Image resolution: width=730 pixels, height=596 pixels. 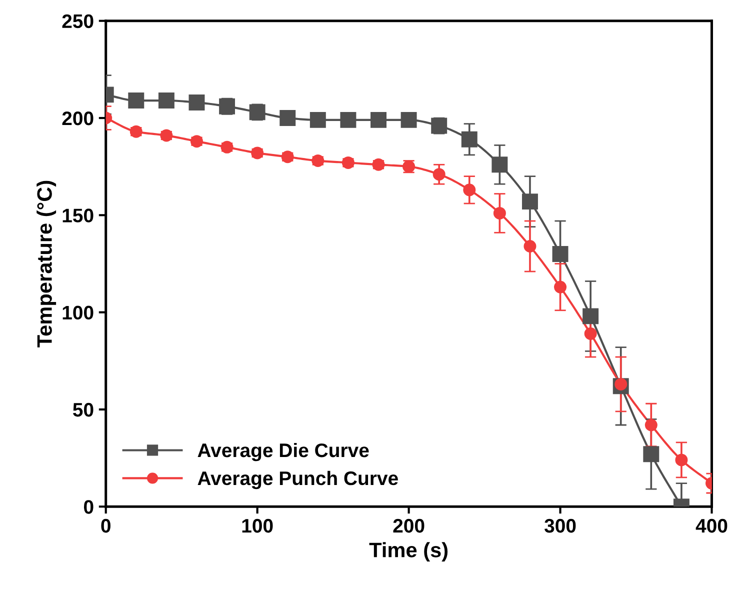 What do you see at coordinates (105, 525) in the screenshot?
I see `x-tick-label: 0` at bounding box center [105, 525].